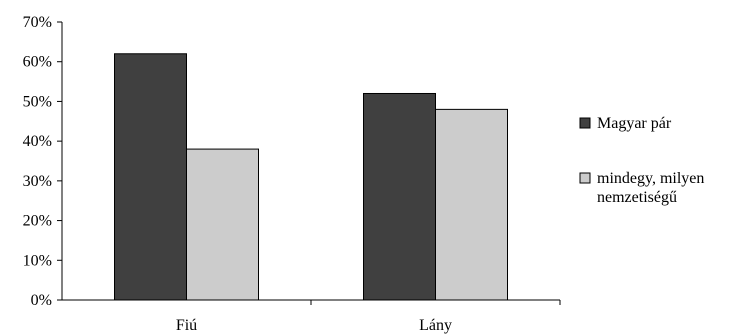 The width and height of the screenshot is (744, 334). I want to click on bar-series2-cat2, so click(471, 204).